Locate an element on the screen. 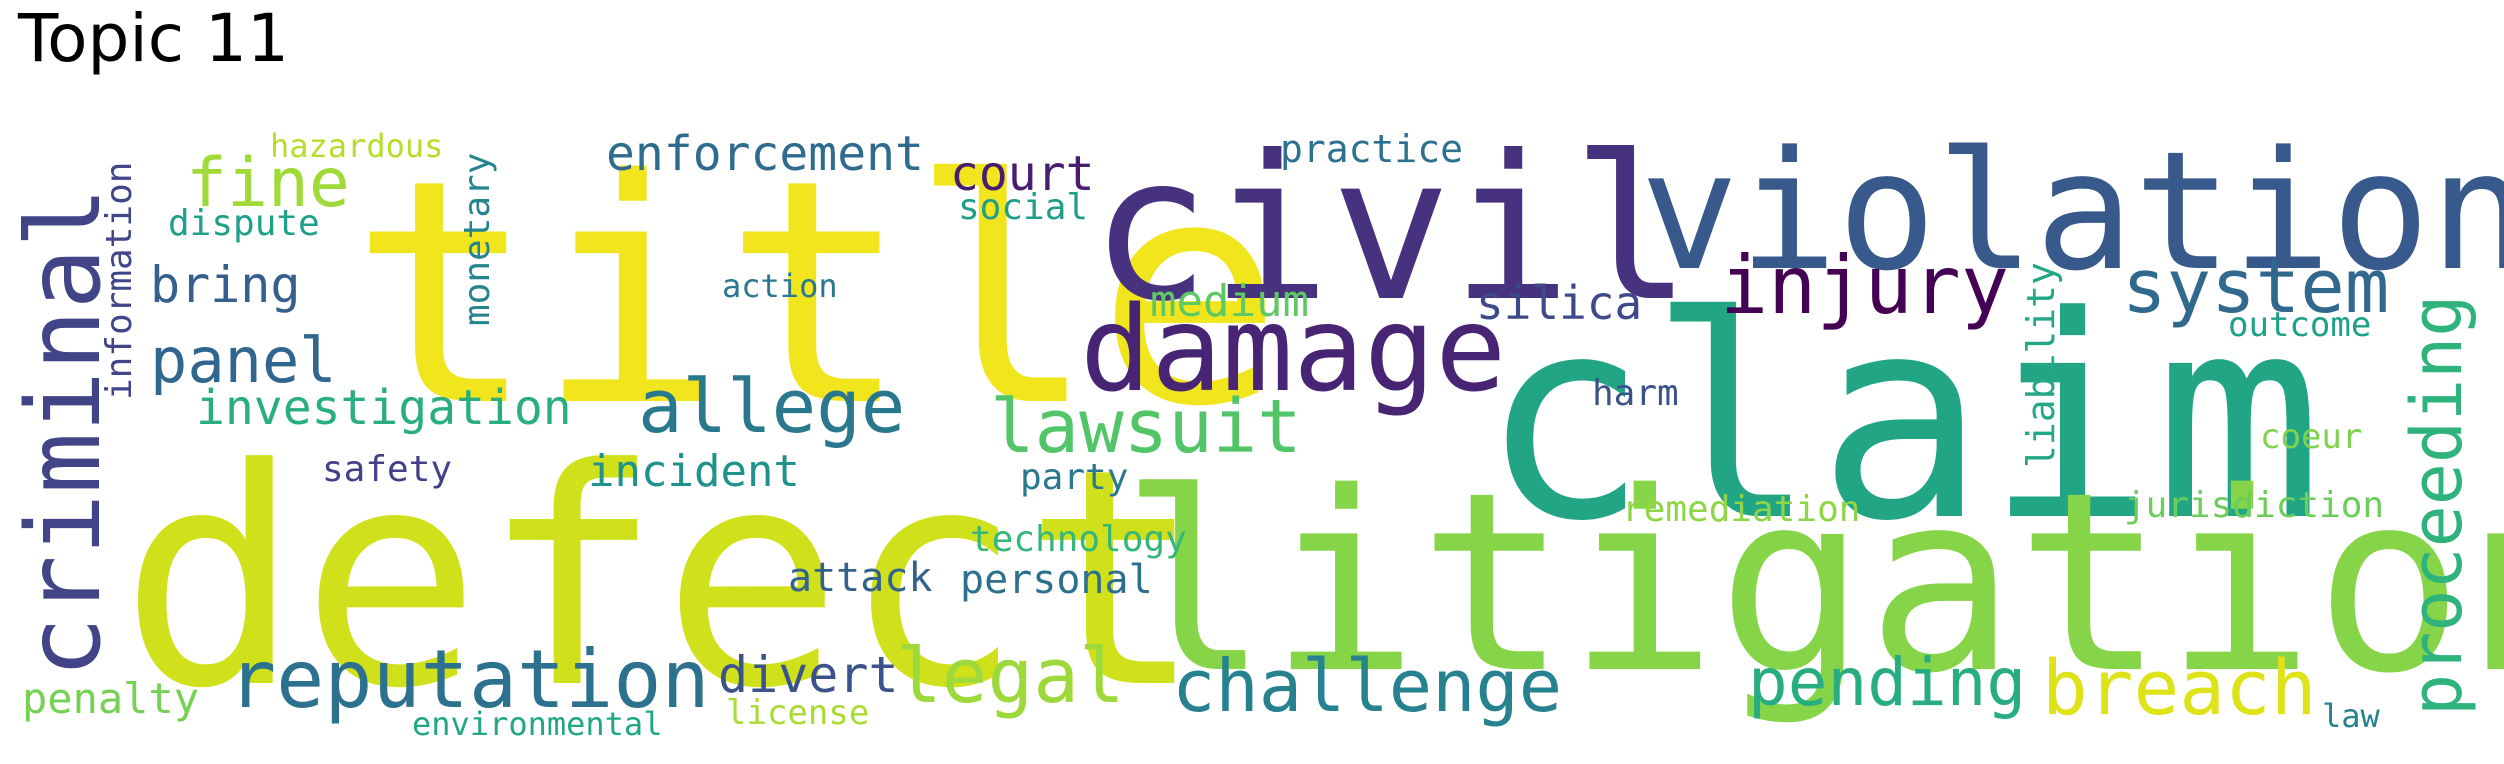 The width and height of the screenshot is (2504, 764). word-party: party is located at coordinates (1074, 477).